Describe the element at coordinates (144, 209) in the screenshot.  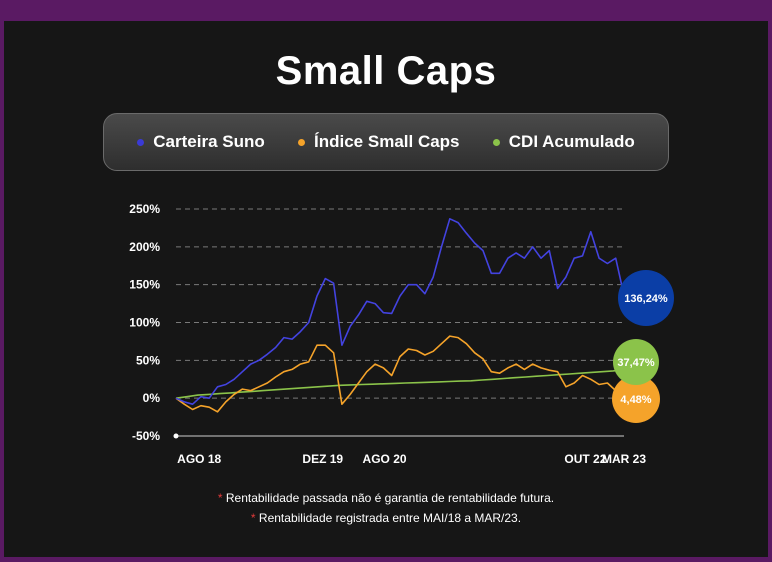
I see `y-tick-label: 250%` at that location.